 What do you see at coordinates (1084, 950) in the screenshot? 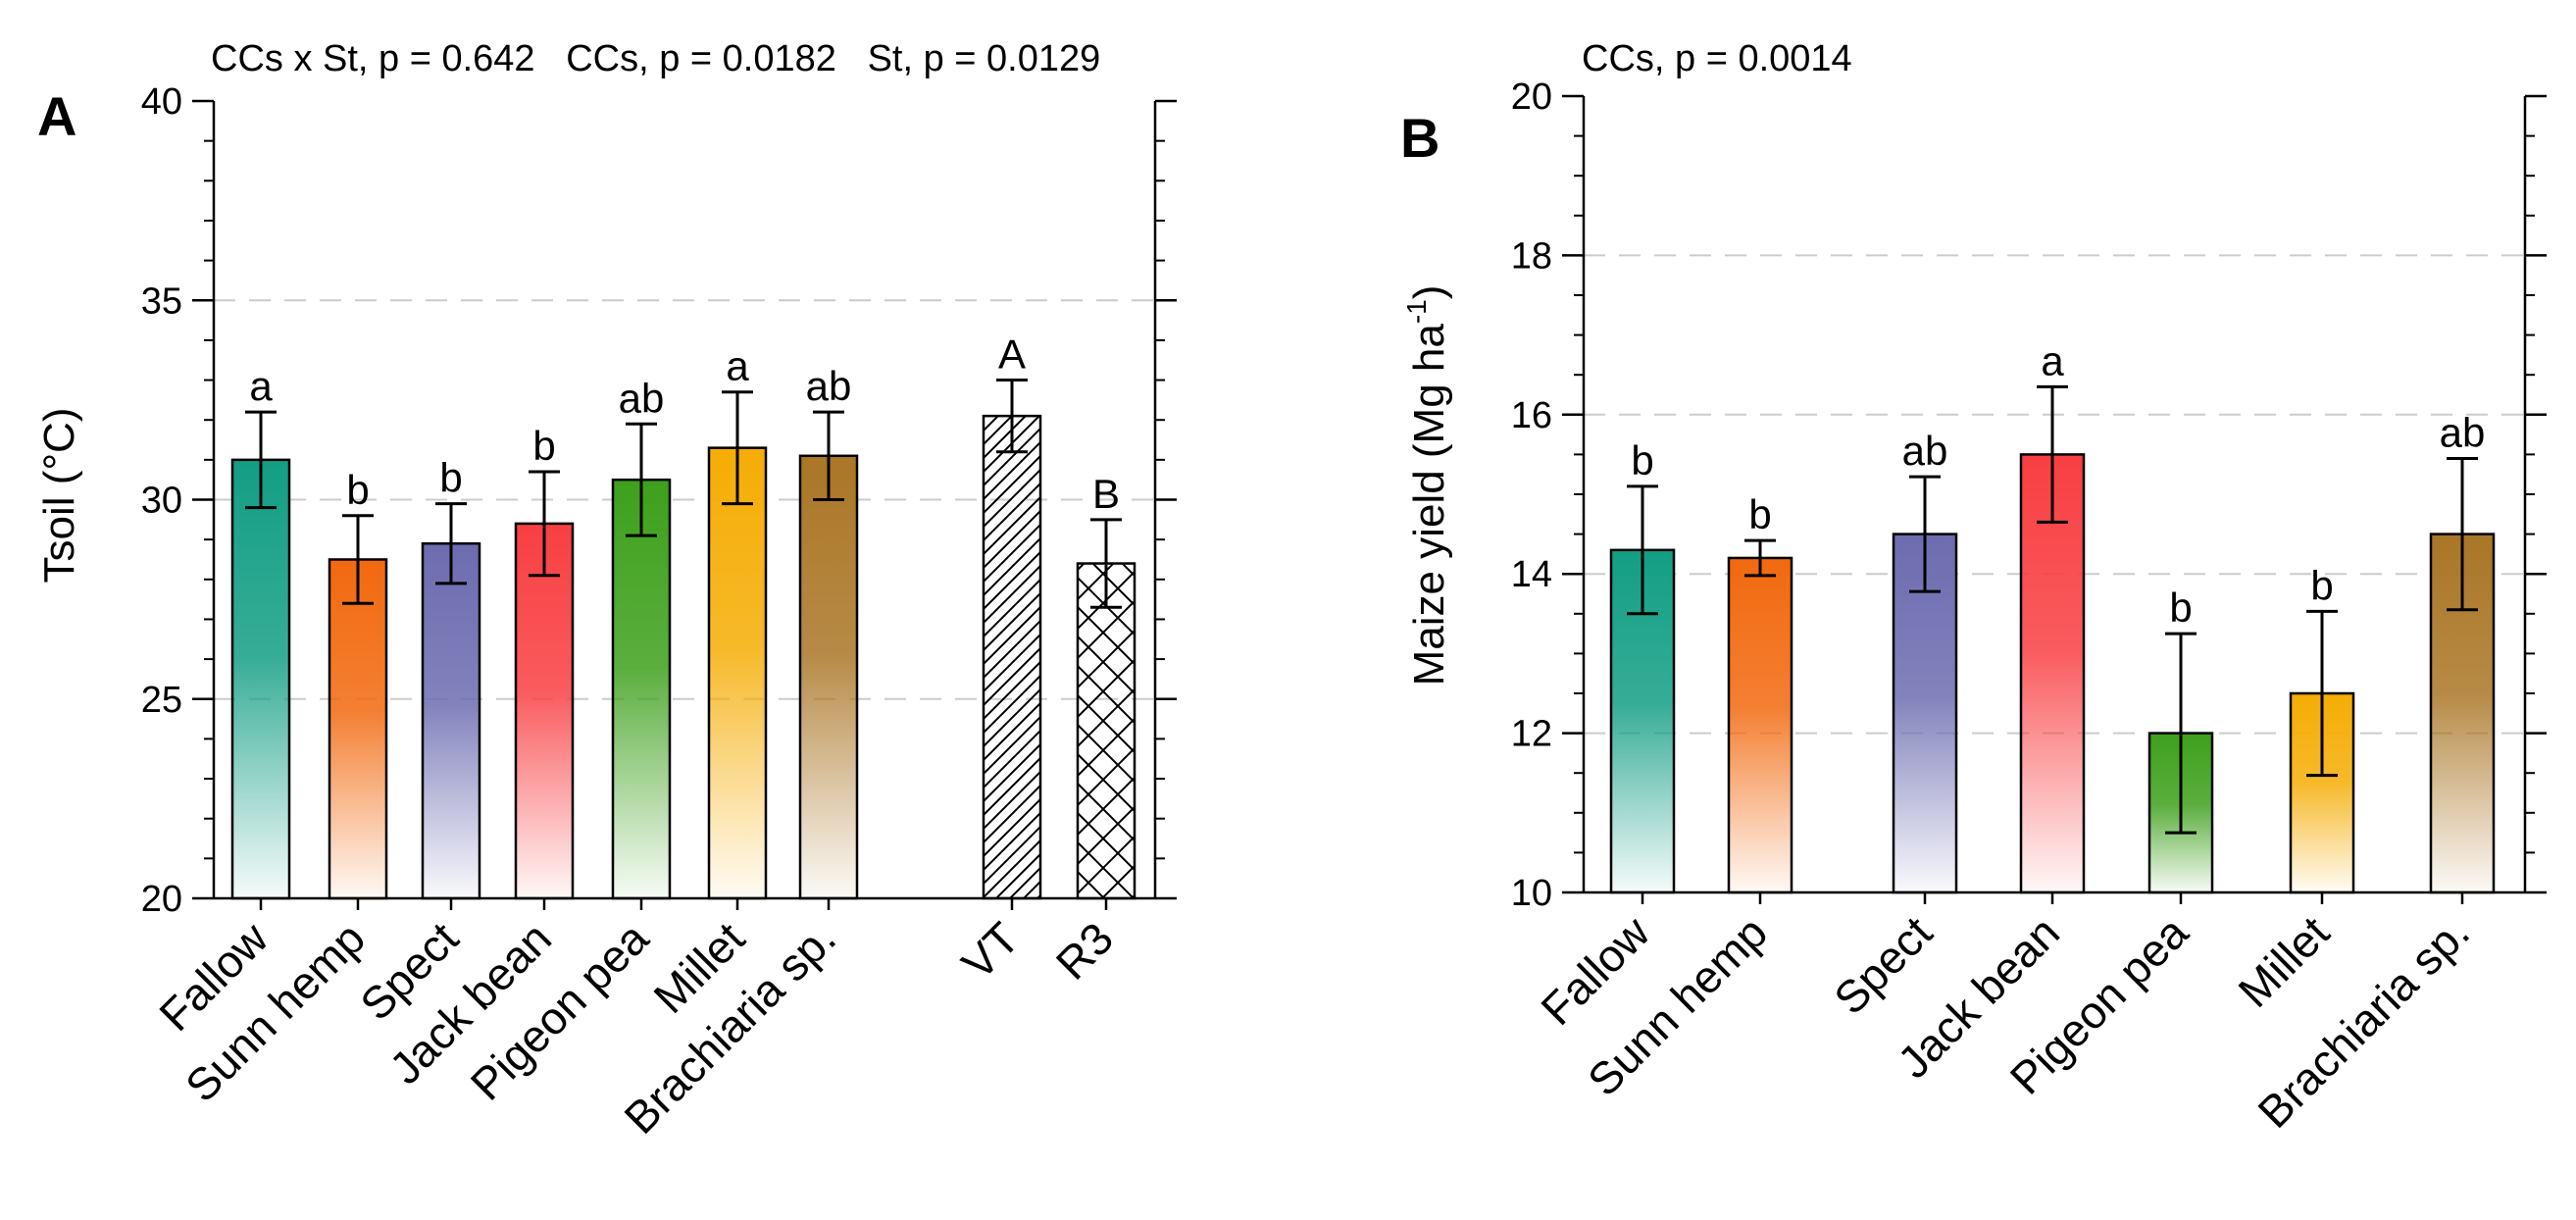
I see `a-category-r3: R3` at bounding box center [1084, 950].